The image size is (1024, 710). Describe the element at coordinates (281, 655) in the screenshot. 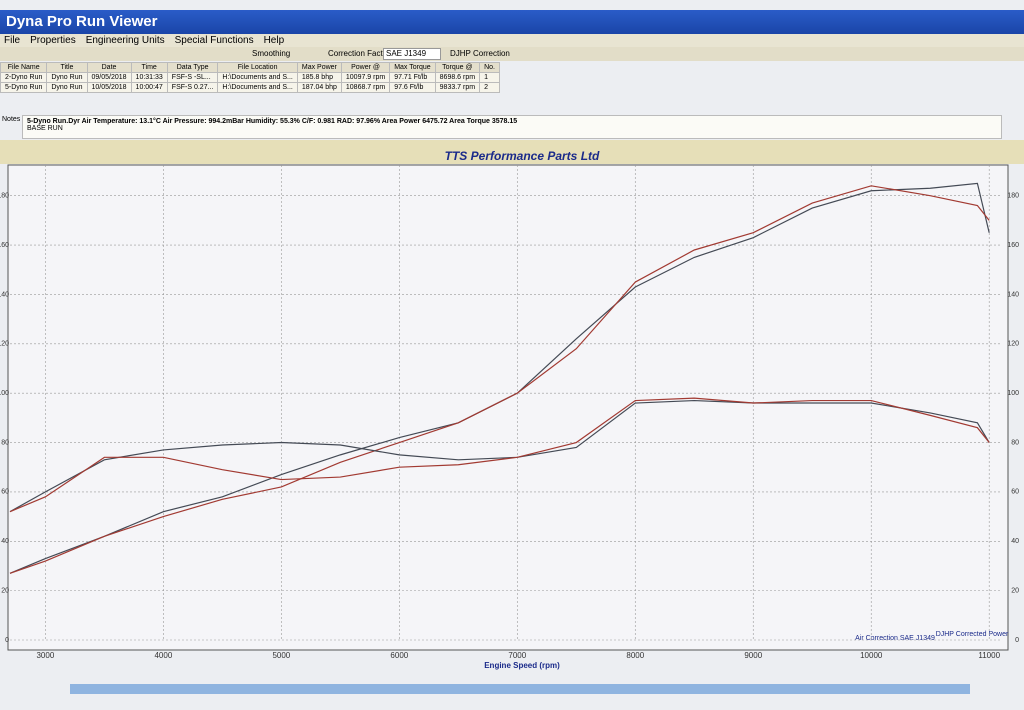

I see `x-tick-label: 5000` at that location.